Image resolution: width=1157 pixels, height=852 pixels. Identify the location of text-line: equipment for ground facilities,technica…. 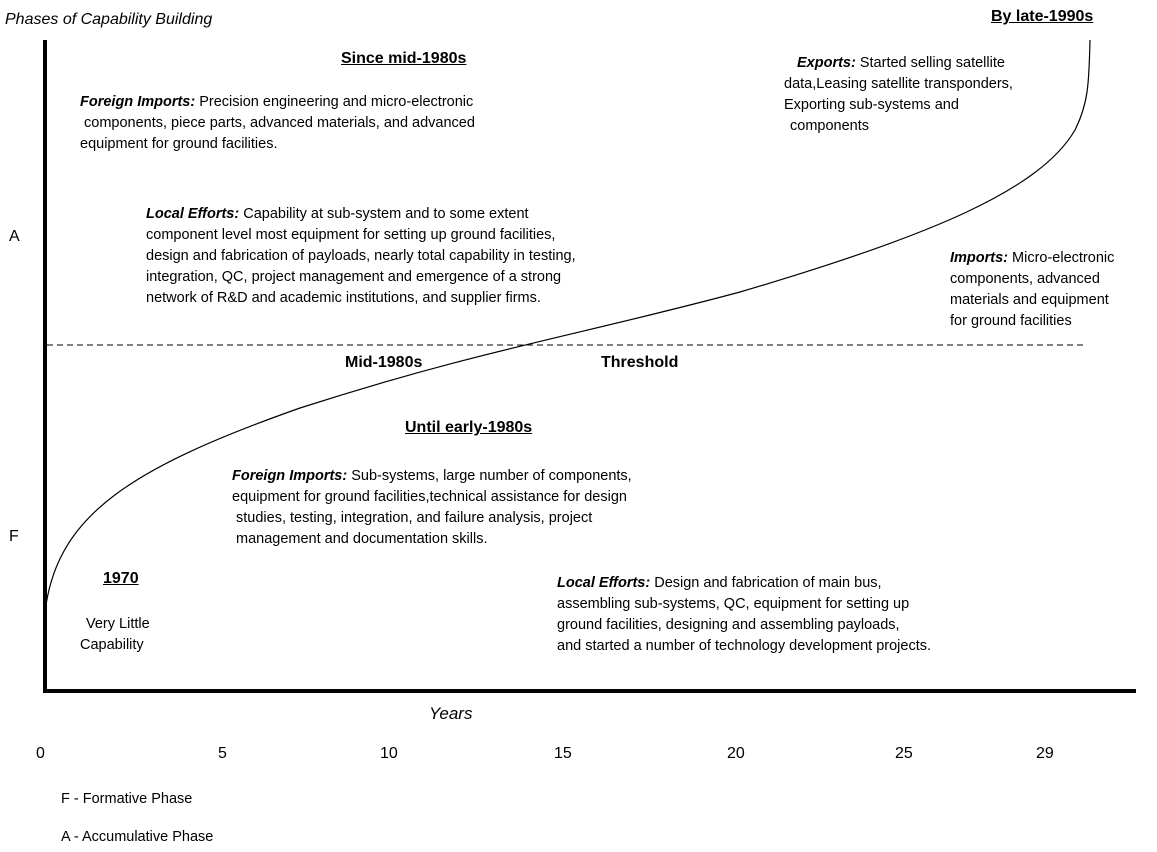
(429, 497).